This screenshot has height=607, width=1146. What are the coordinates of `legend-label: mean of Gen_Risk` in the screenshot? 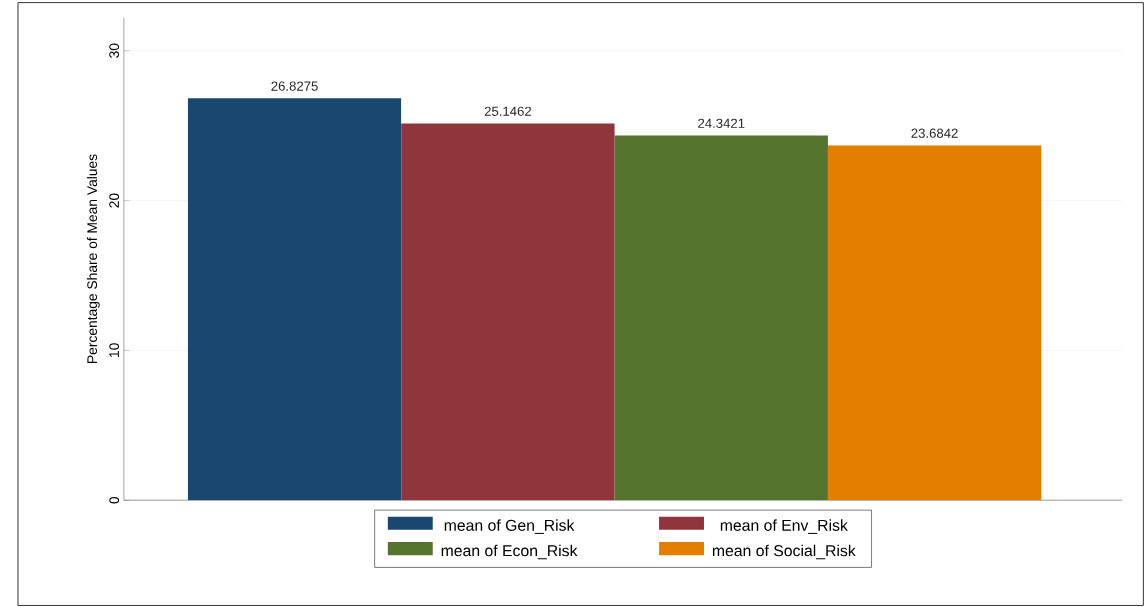 It's located at (509, 527).